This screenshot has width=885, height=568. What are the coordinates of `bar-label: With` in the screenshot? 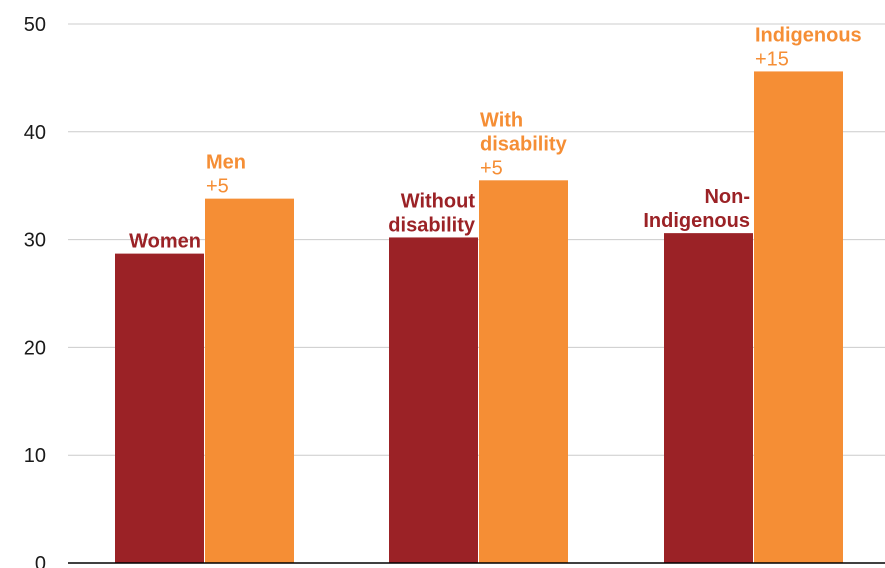 It's located at (501, 120).